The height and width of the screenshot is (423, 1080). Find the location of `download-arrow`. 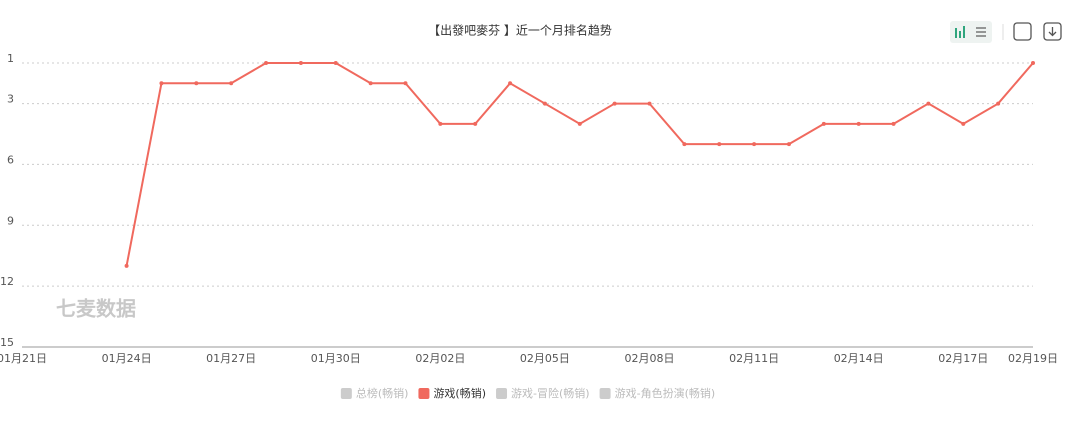

download-arrow is located at coordinates (1052, 32).